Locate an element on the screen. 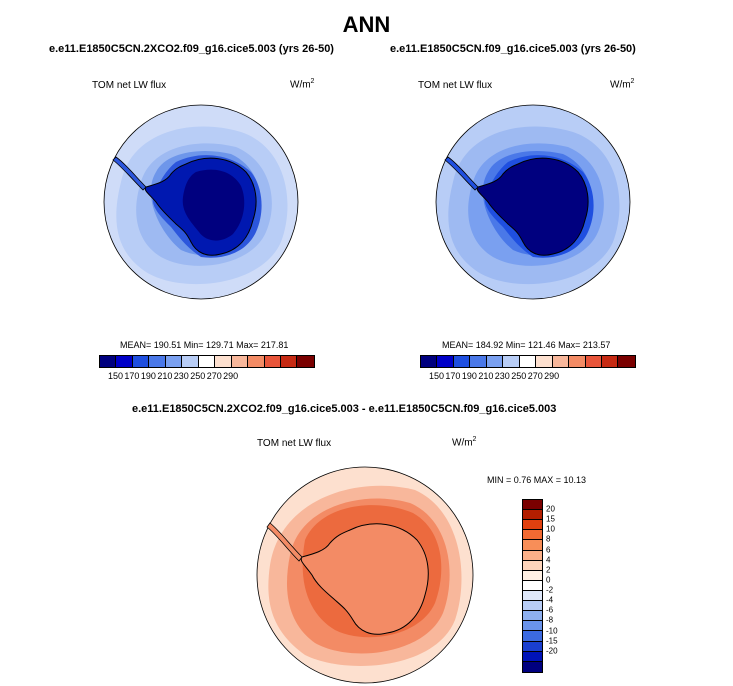 The image size is (733, 686). diff-stats: MIN = 0.76 MAX = 10.13 is located at coordinates (537, 480).